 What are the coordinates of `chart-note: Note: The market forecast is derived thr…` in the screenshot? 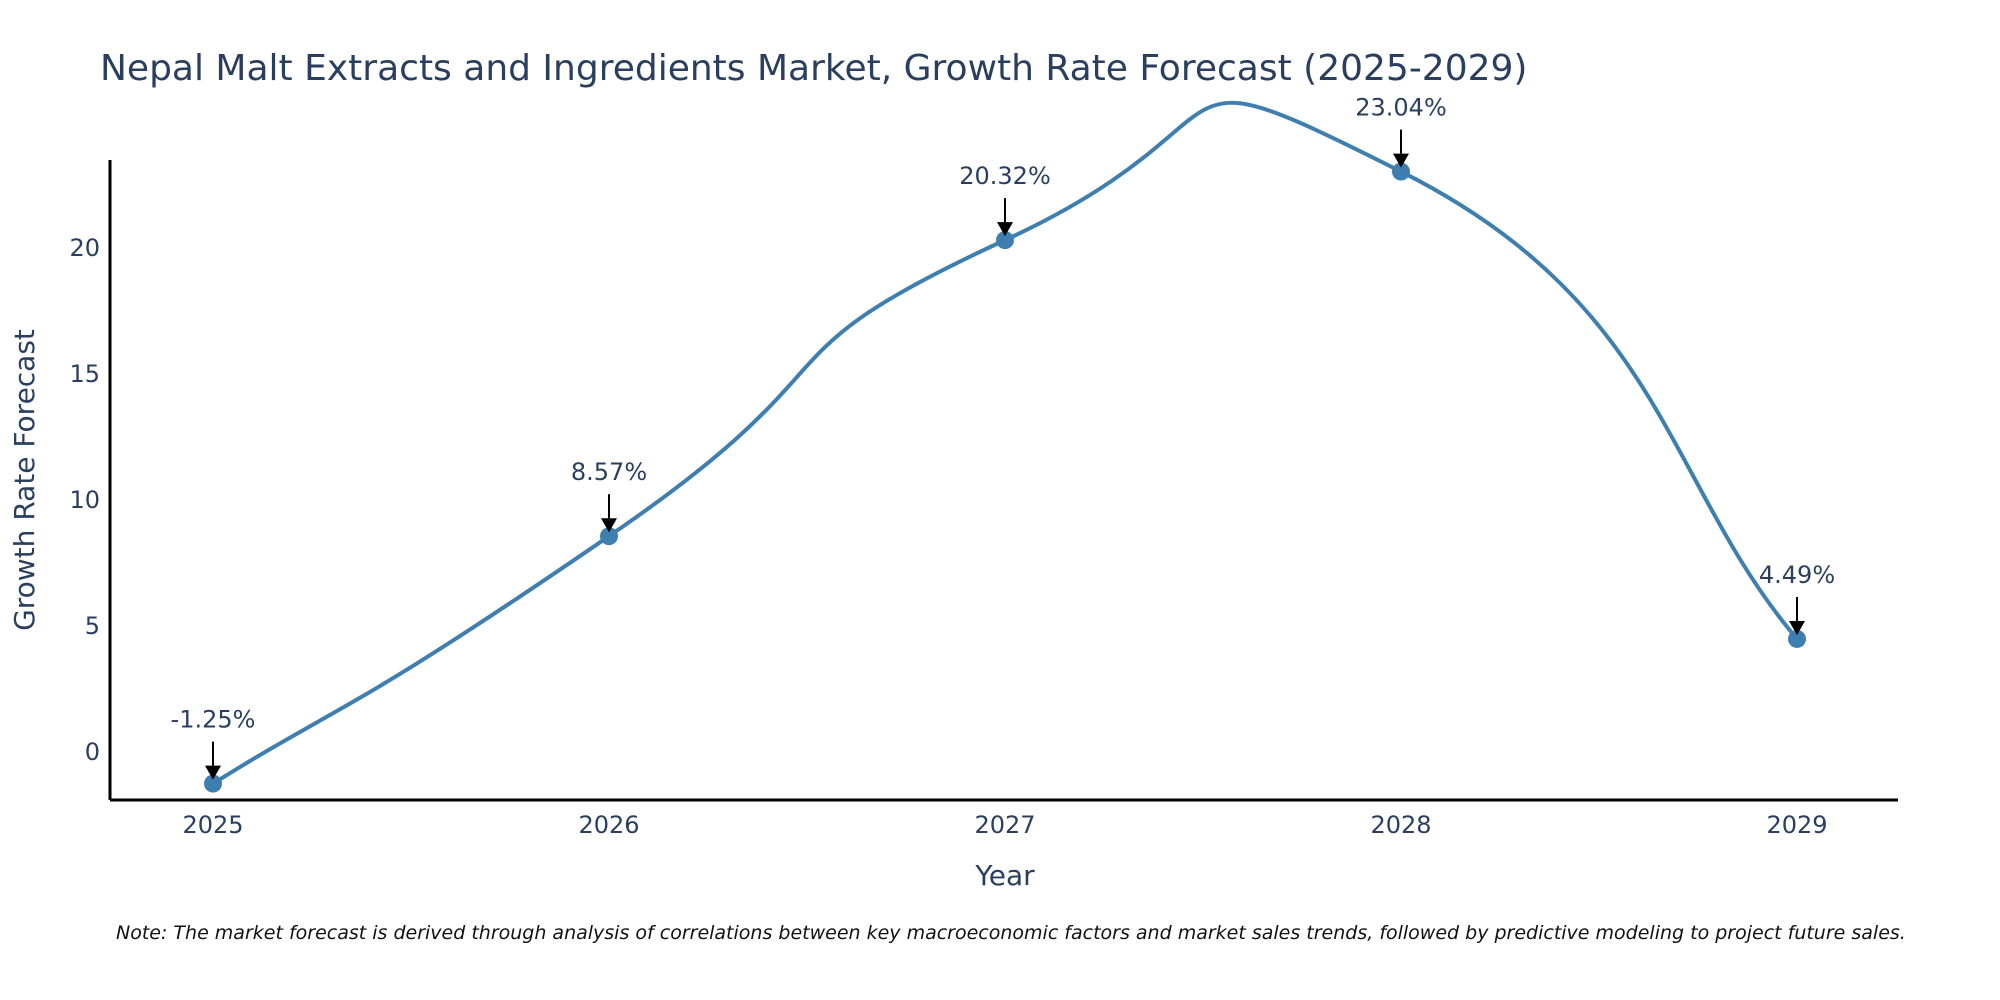 It's located at (1011, 933).